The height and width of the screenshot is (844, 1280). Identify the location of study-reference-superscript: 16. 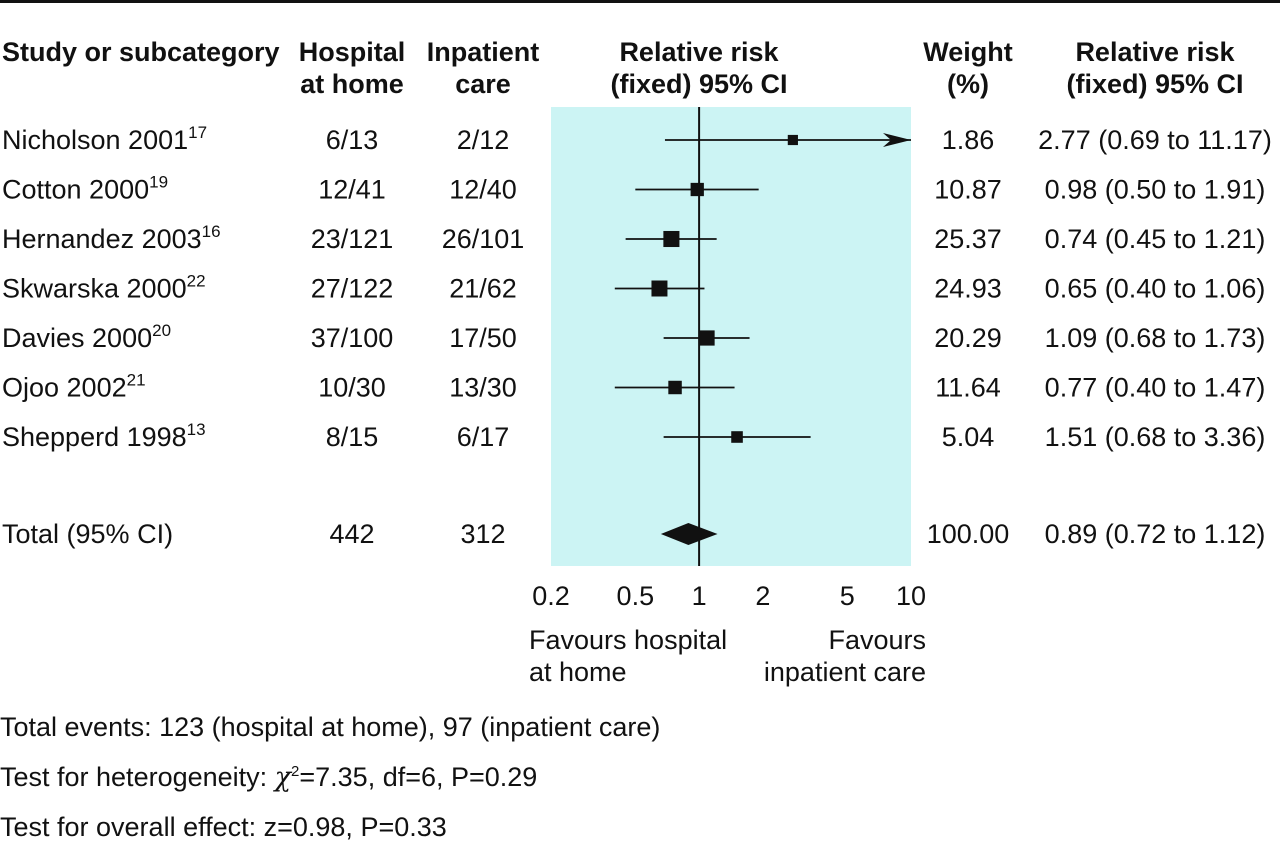
(211, 231).